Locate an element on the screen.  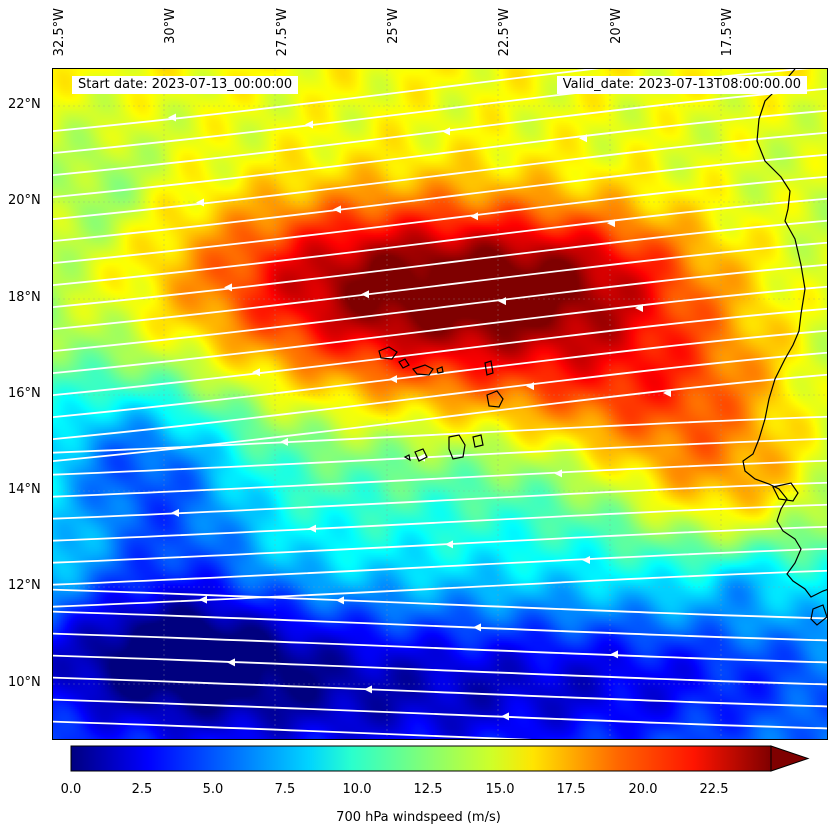
coastline-island is located at coordinates (818, 615).